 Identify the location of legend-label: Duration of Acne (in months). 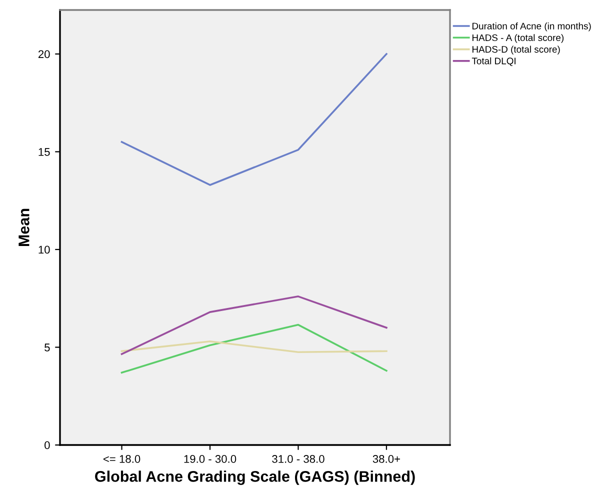
(531, 27).